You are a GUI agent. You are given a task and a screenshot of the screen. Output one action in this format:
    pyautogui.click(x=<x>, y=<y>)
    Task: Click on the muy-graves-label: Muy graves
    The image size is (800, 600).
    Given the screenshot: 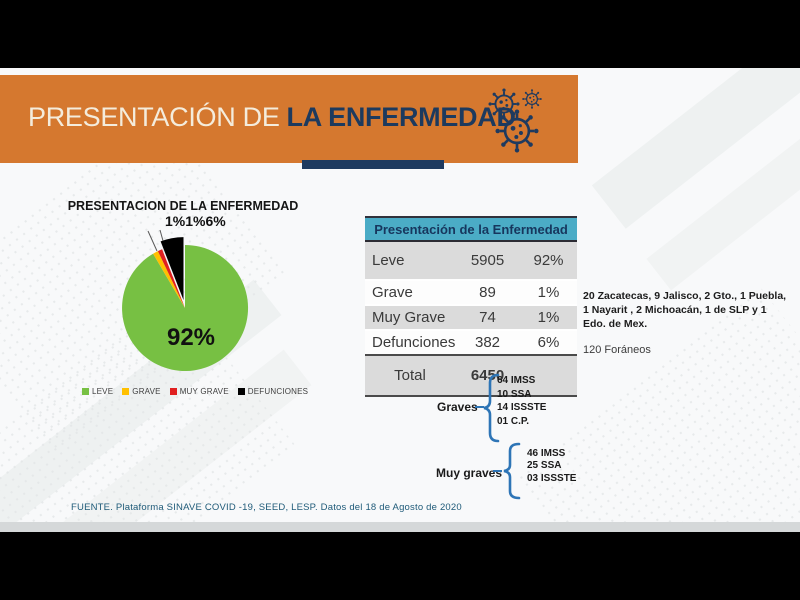 What is the action you would take?
    pyautogui.click(x=469, y=473)
    